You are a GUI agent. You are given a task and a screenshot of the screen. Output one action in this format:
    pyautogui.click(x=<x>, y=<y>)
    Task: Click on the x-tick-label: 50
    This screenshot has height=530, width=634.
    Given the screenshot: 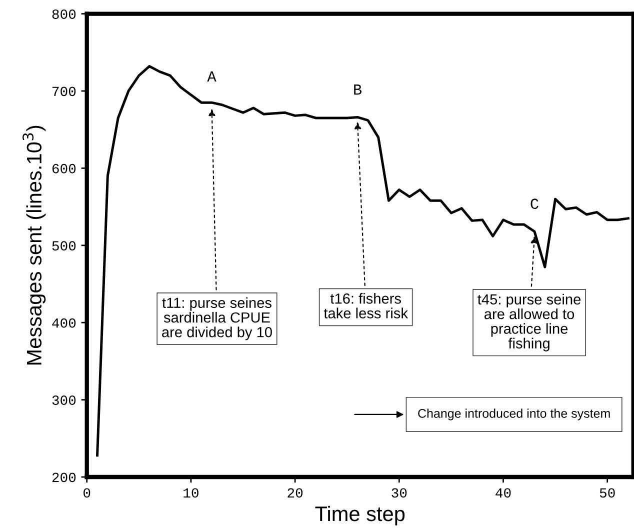 What is the action you would take?
    pyautogui.click(x=607, y=493)
    